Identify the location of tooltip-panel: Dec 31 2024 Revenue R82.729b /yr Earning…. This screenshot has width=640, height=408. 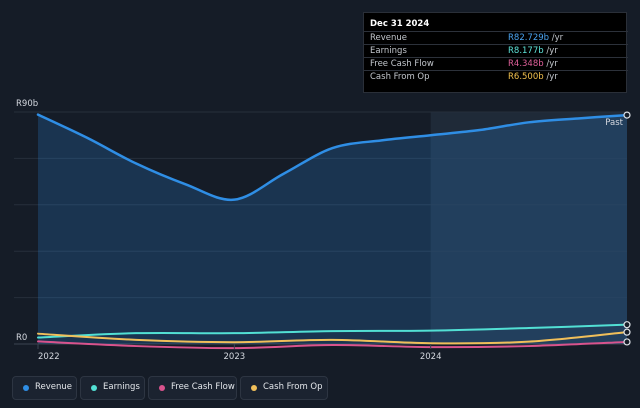
(495, 52).